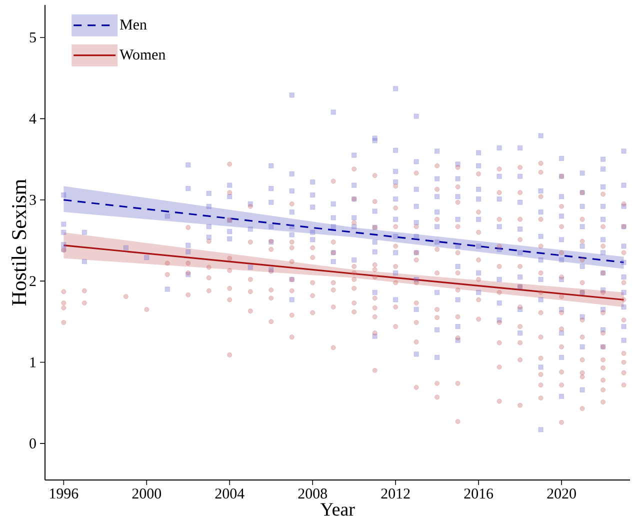  Describe the element at coordinates (33, 199) in the screenshot. I see `y-tick-label: 3` at that location.